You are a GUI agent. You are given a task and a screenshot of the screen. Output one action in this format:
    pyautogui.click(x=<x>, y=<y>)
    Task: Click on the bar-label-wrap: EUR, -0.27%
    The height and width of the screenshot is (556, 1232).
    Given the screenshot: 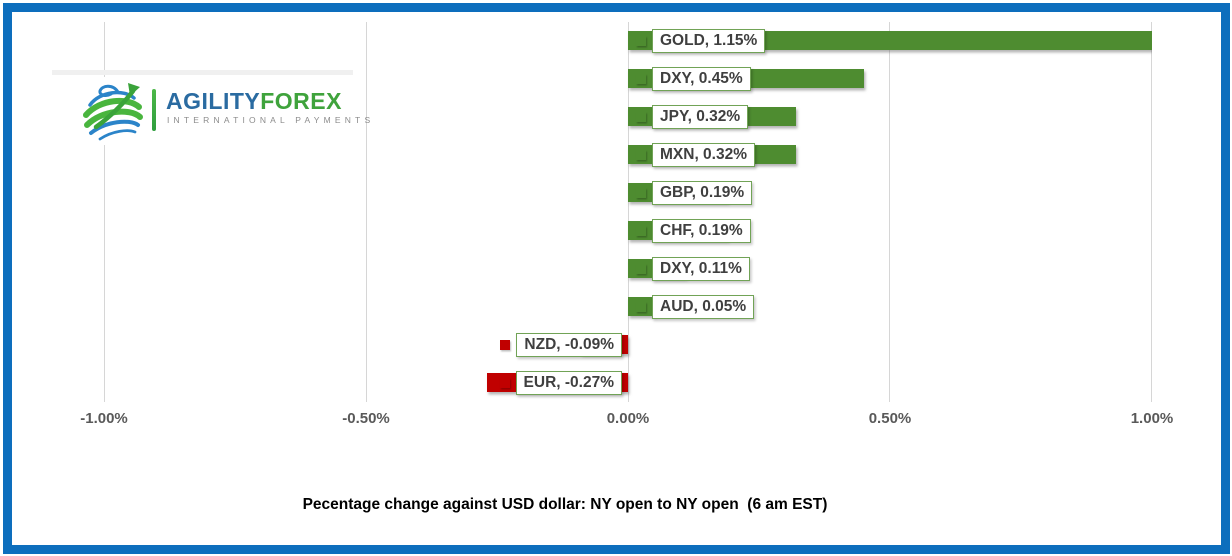 What is the action you would take?
    pyautogui.click(x=560, y=383)
    